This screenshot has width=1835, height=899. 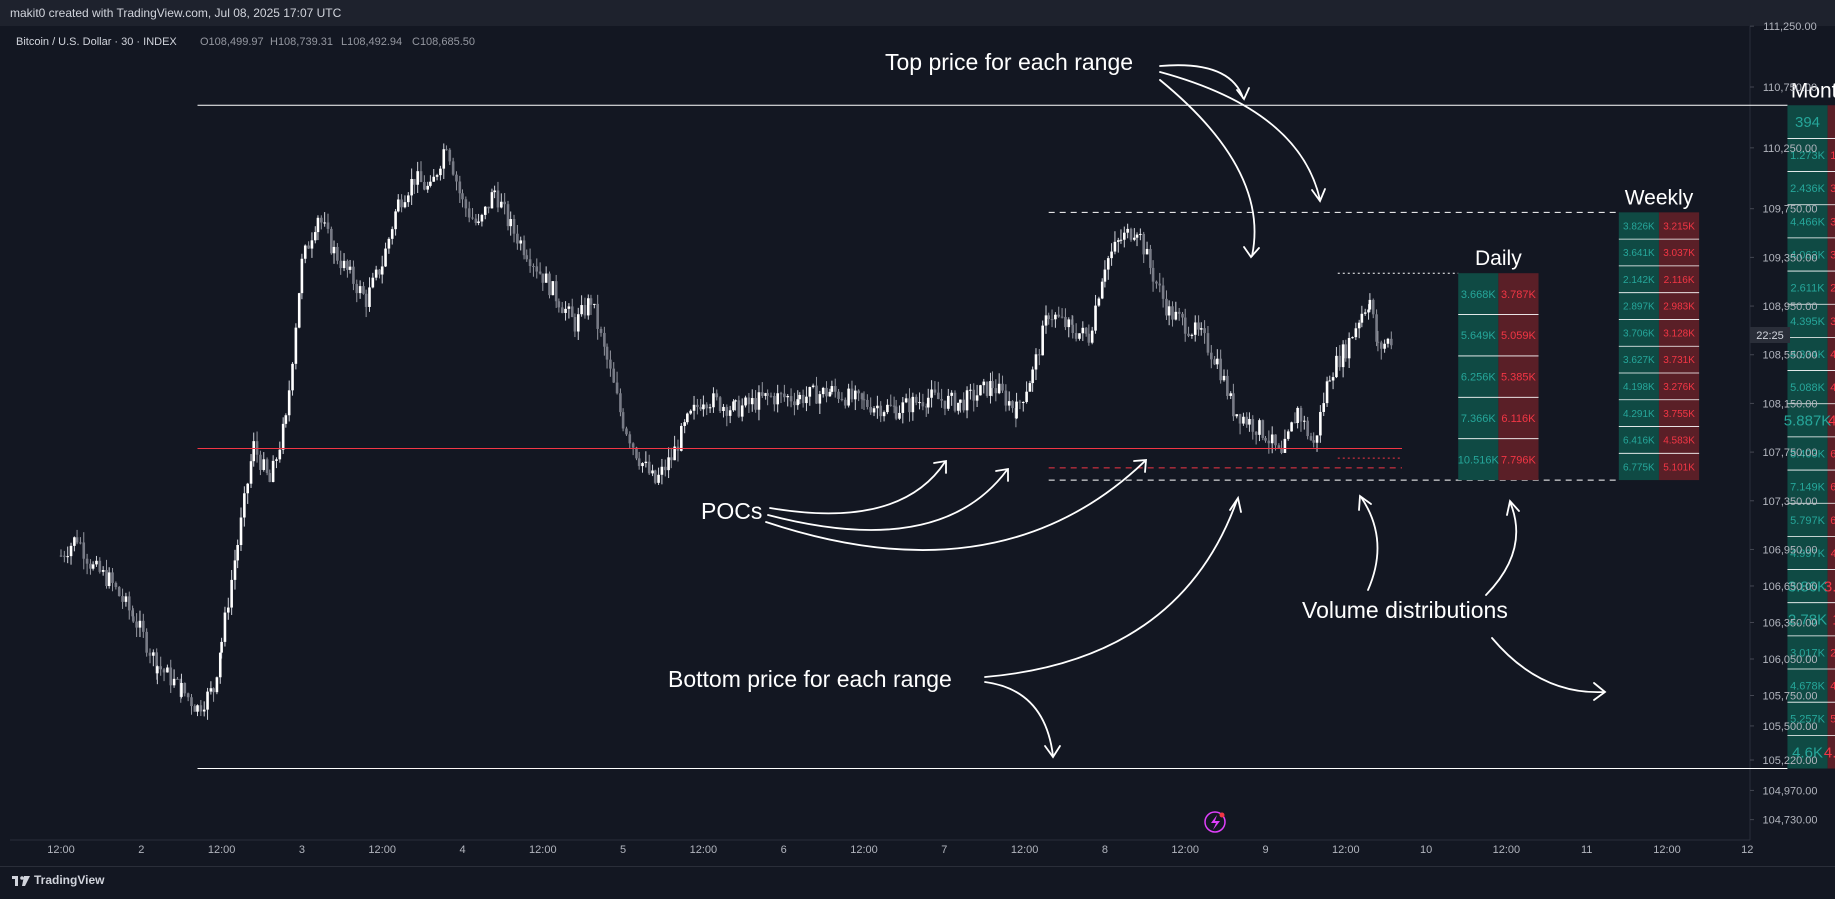 I want to click on buy-volume-label: 3.627K, so click(x=1639, y=360).